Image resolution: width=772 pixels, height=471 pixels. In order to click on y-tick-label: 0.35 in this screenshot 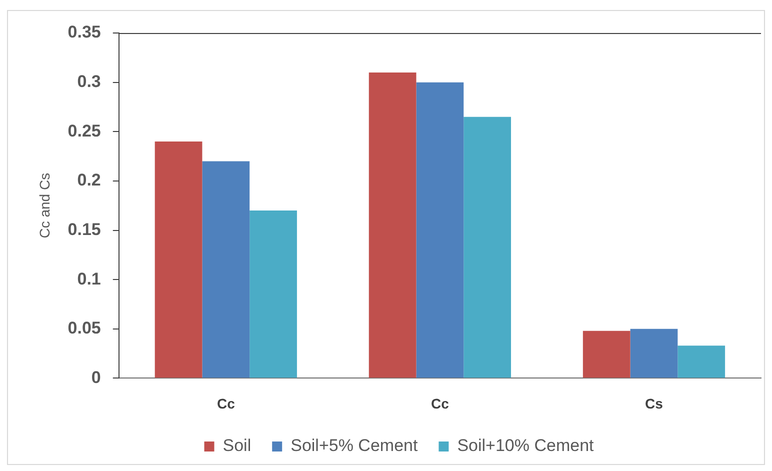, I will do `click(84, 32)`.